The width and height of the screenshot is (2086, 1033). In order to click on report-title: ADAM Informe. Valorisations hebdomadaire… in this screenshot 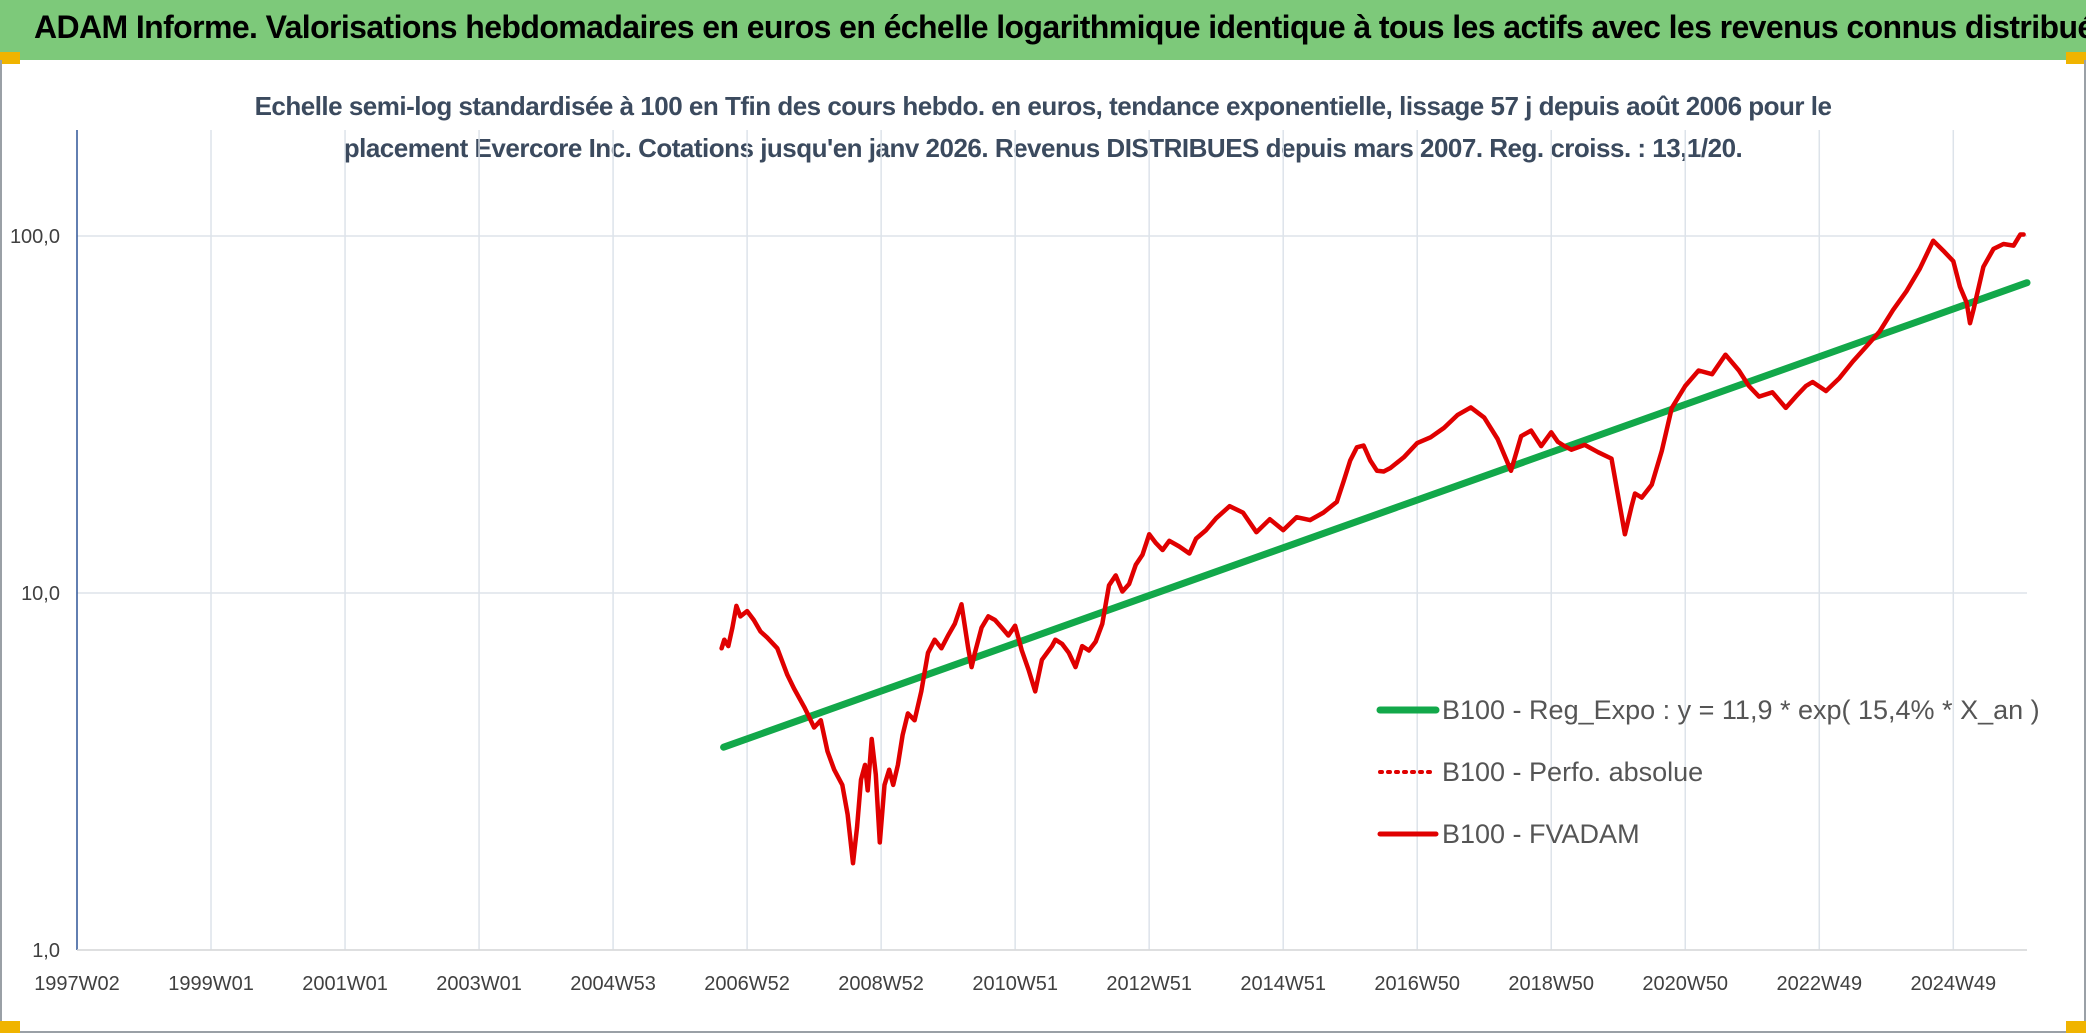, I will do `click(1060, 27)`.